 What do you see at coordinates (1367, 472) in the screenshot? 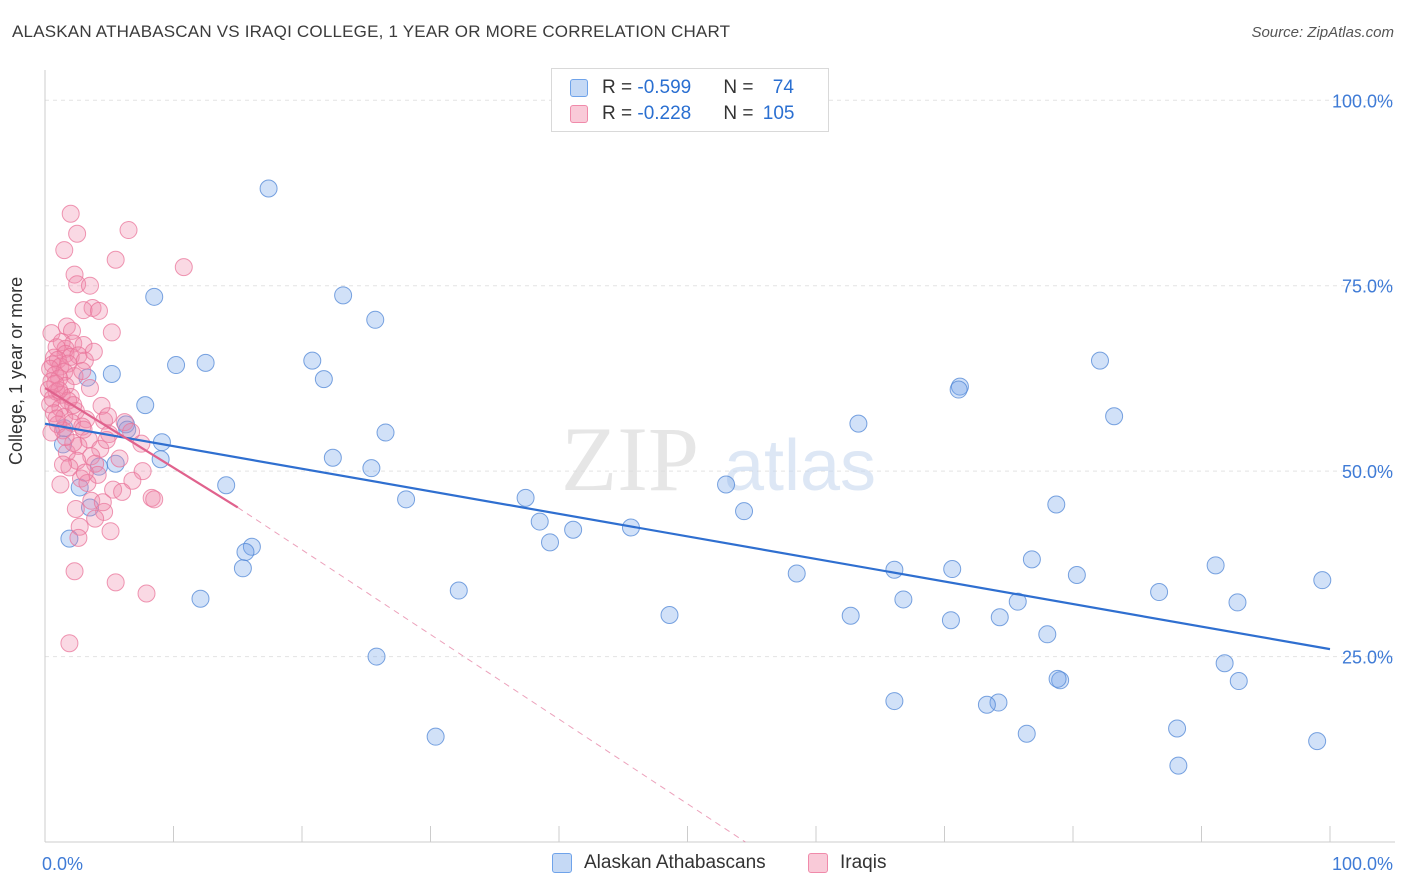
I see `y-tick-label-1: 50.0%` at bounding box center [1367, 472].